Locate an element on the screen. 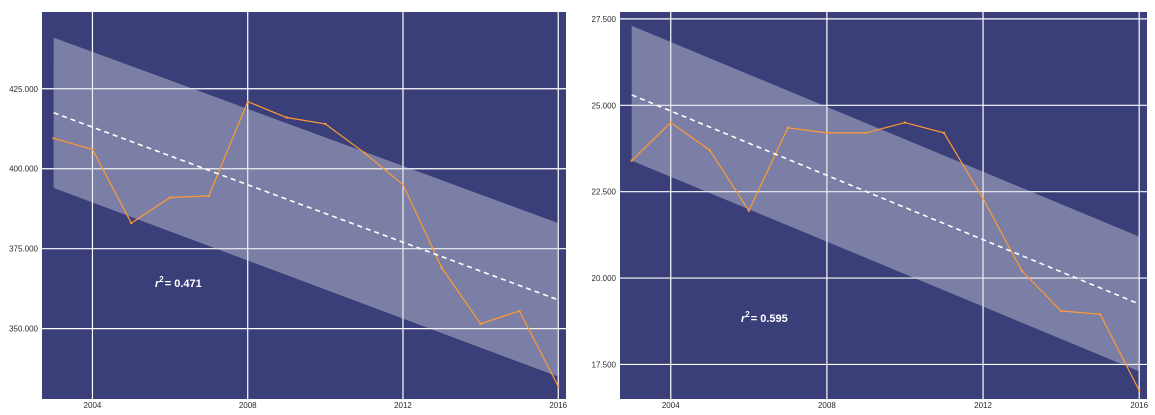  y-tick-label: 17.500 is located at coordinates (604, 364).